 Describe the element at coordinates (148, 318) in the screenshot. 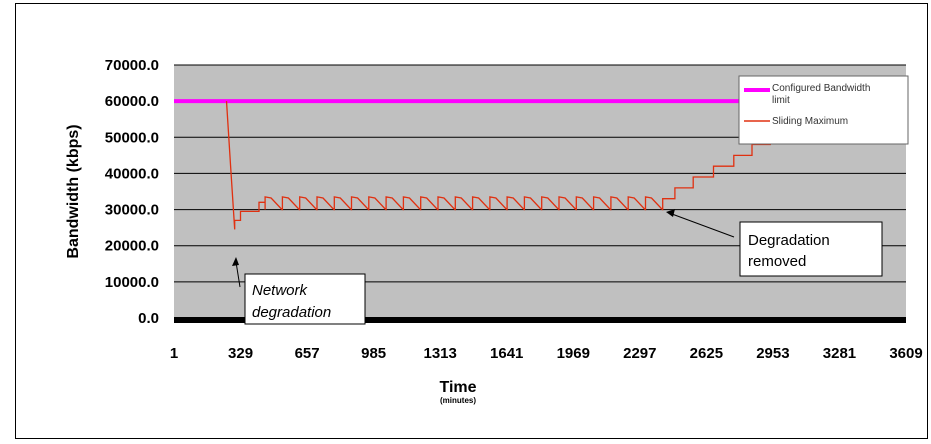

I see `y-tick-label: 0.0` at that location.